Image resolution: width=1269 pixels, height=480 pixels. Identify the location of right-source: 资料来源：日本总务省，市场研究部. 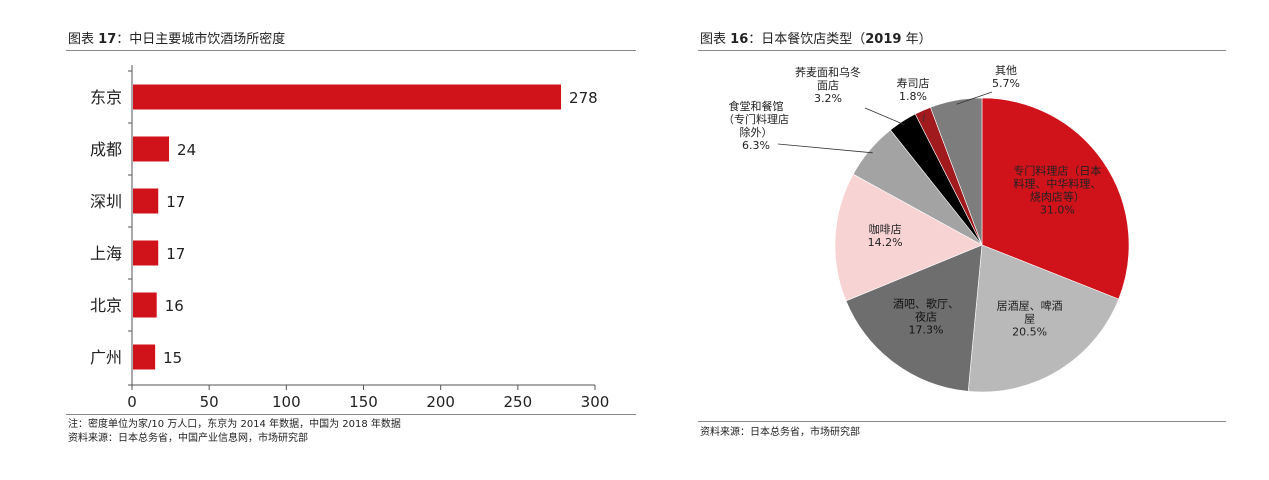
(780, 432).